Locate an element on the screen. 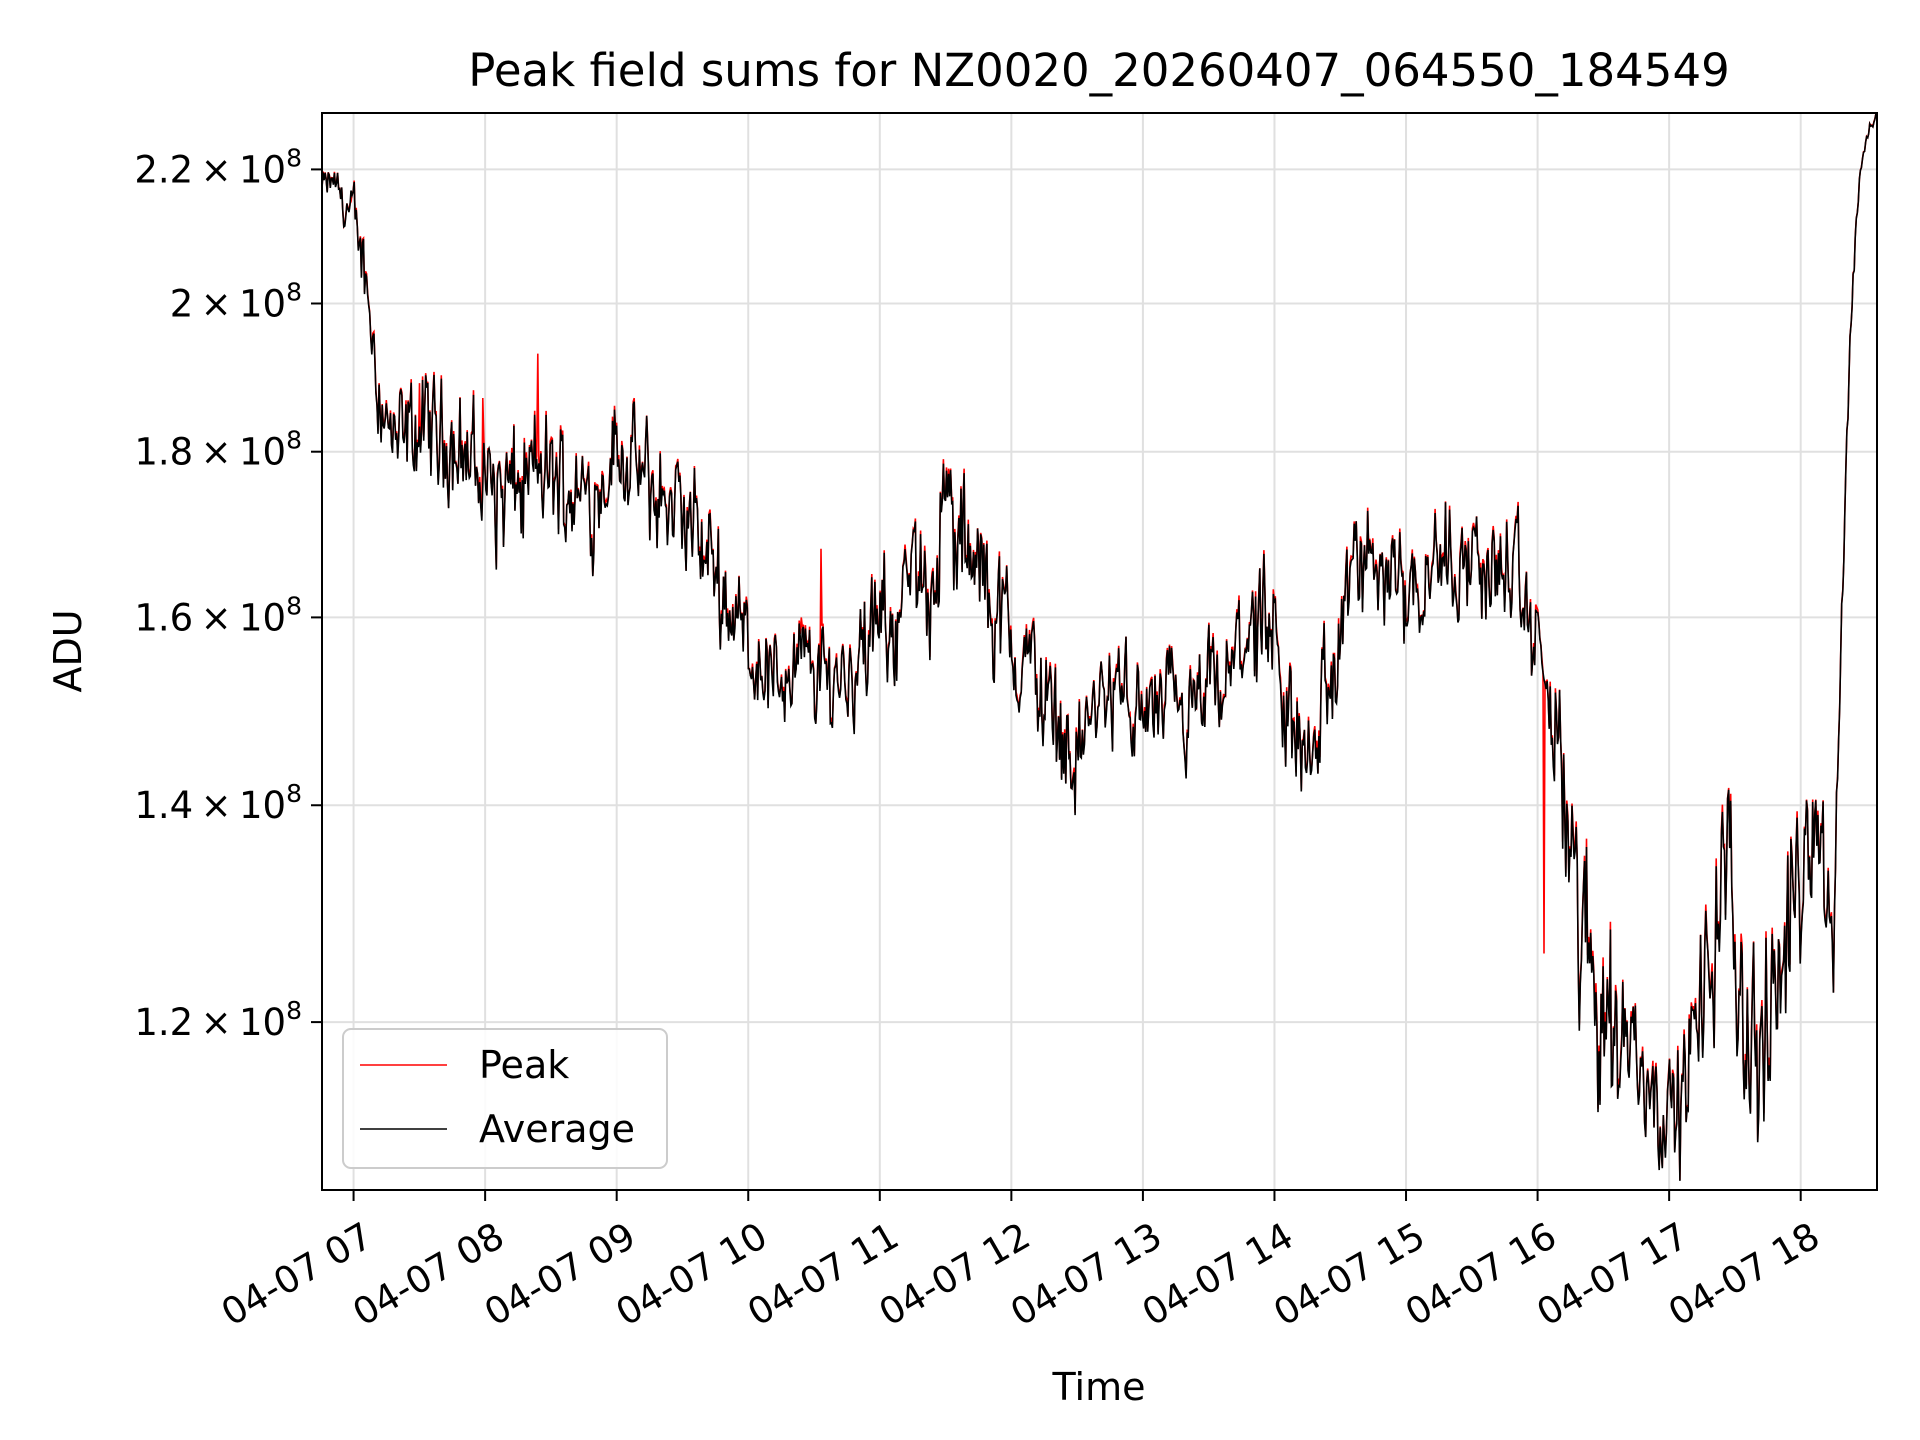  legend-peak-label: Peak is located at coordinates (524, 1065).